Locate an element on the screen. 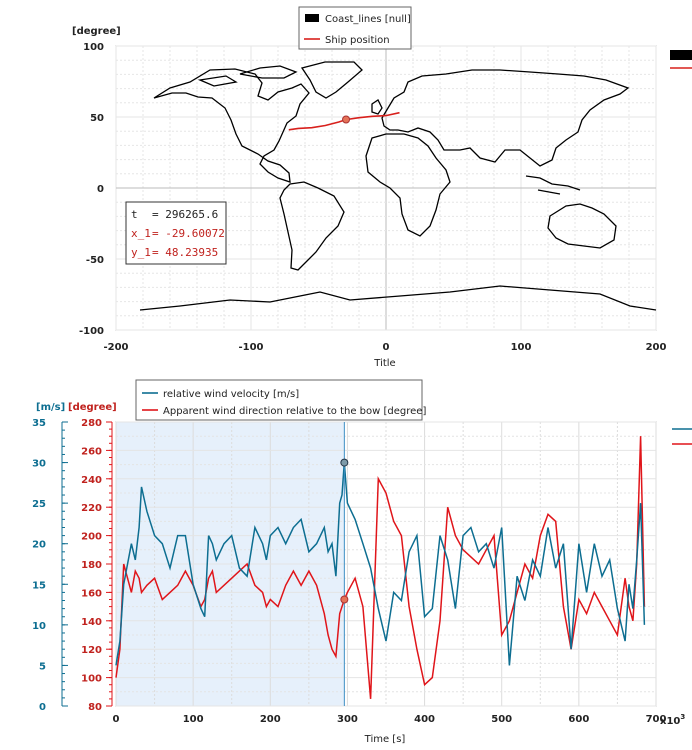 The width and height of the screenshot is (692, 750). ship-position-marker is located at coordinates (346, 119).